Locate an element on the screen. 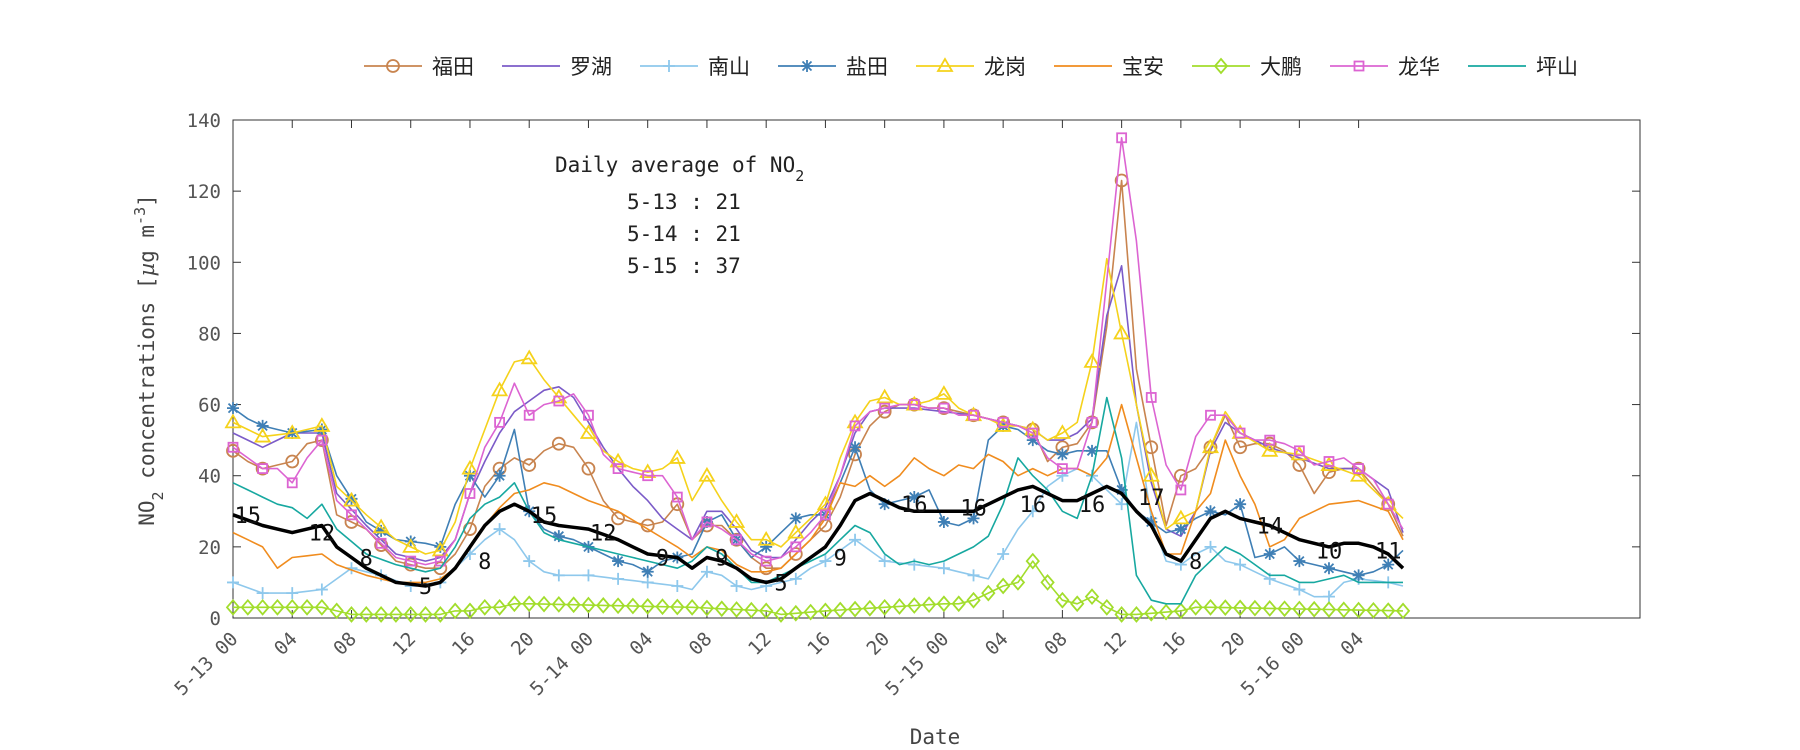 The width and height of the screenshot is (1800, 750). x-tick-label: 5-13 00 is located at coordinates (206, 664).